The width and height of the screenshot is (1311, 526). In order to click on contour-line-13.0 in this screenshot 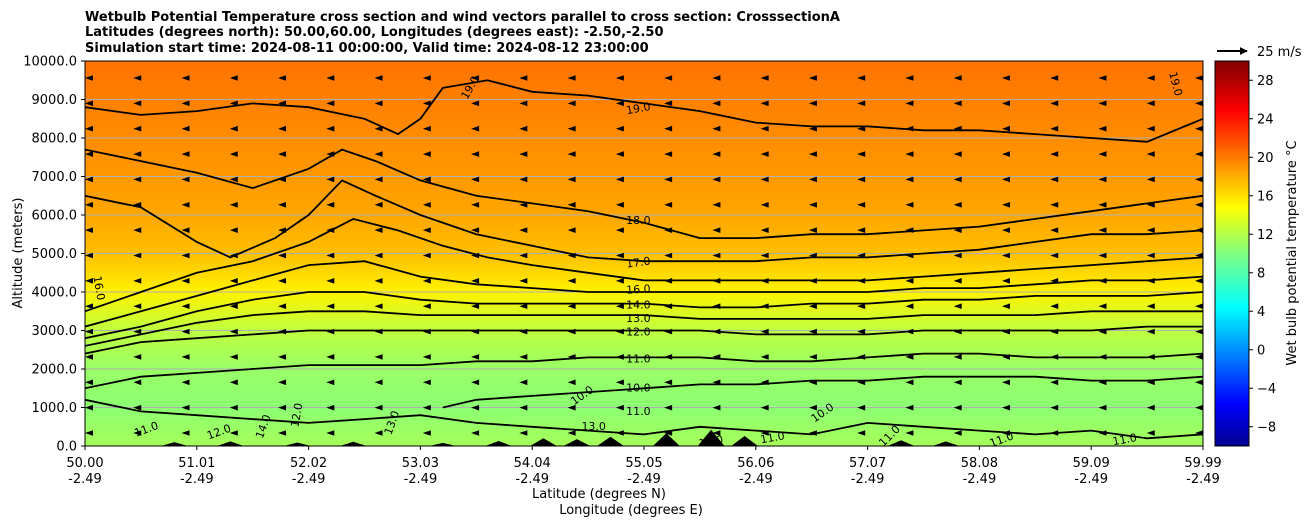, I will do `click(644, 328)`.